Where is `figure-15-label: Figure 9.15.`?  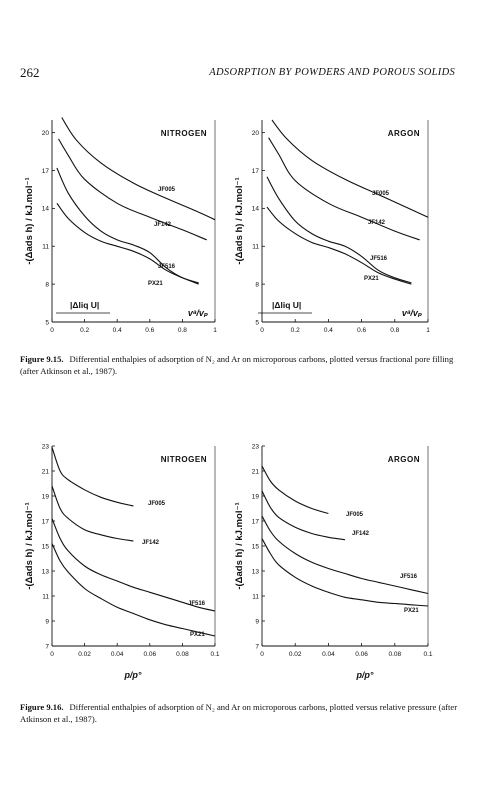 figure-15-label: Figure 9.15. is located at coordinates (42, 359).